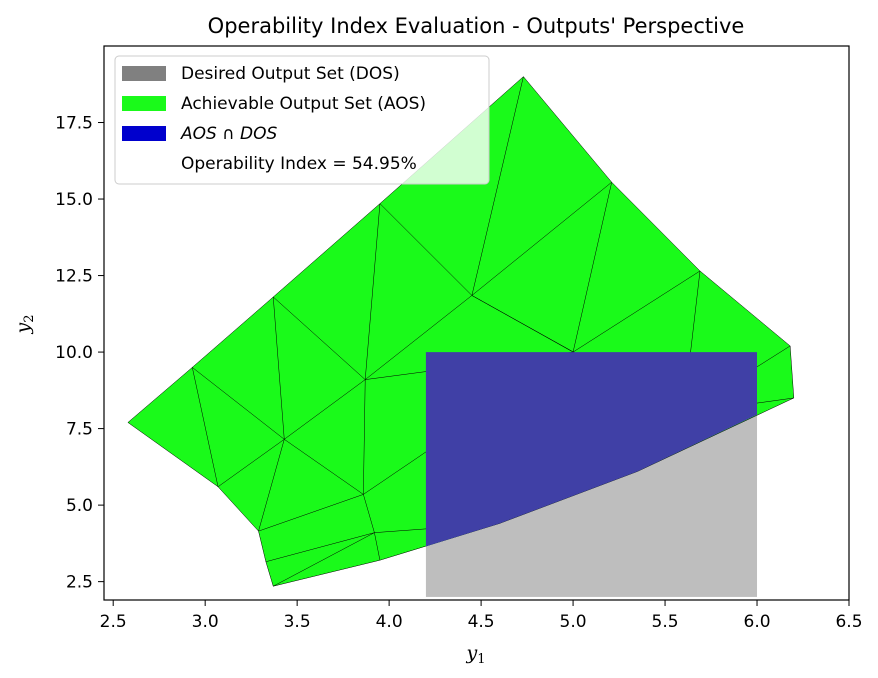 This screenshot has width=878, height=678. I want to click on y-tick-label: 2.5, so click(79, 583).